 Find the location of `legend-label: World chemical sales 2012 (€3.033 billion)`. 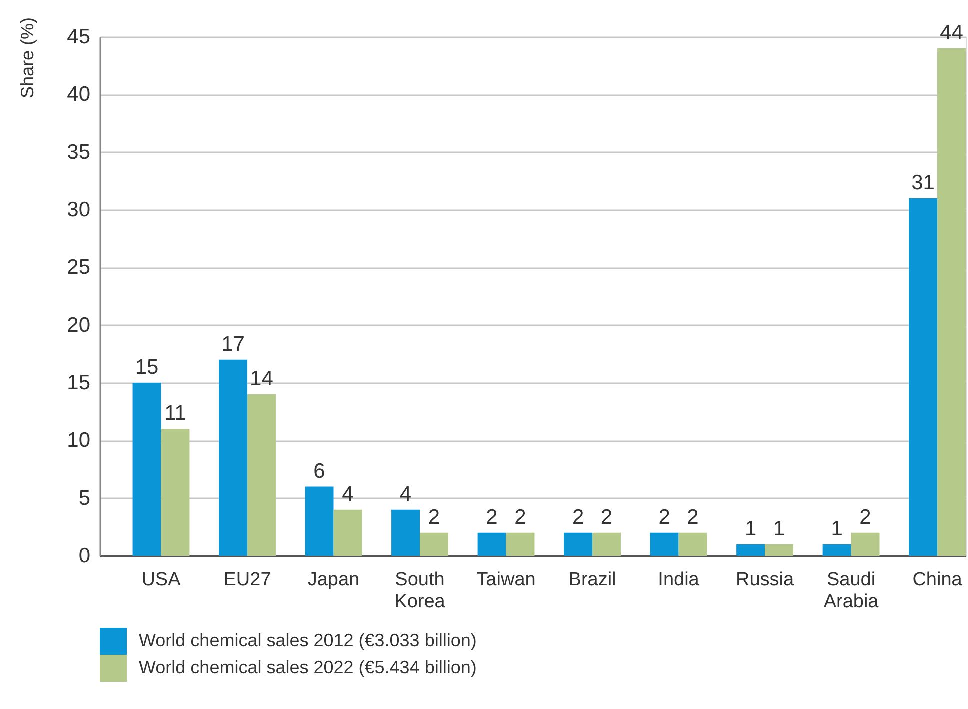

legend-label: World chemical sales 2012 (€3.033 billion) is located at coordinates (308, 640).